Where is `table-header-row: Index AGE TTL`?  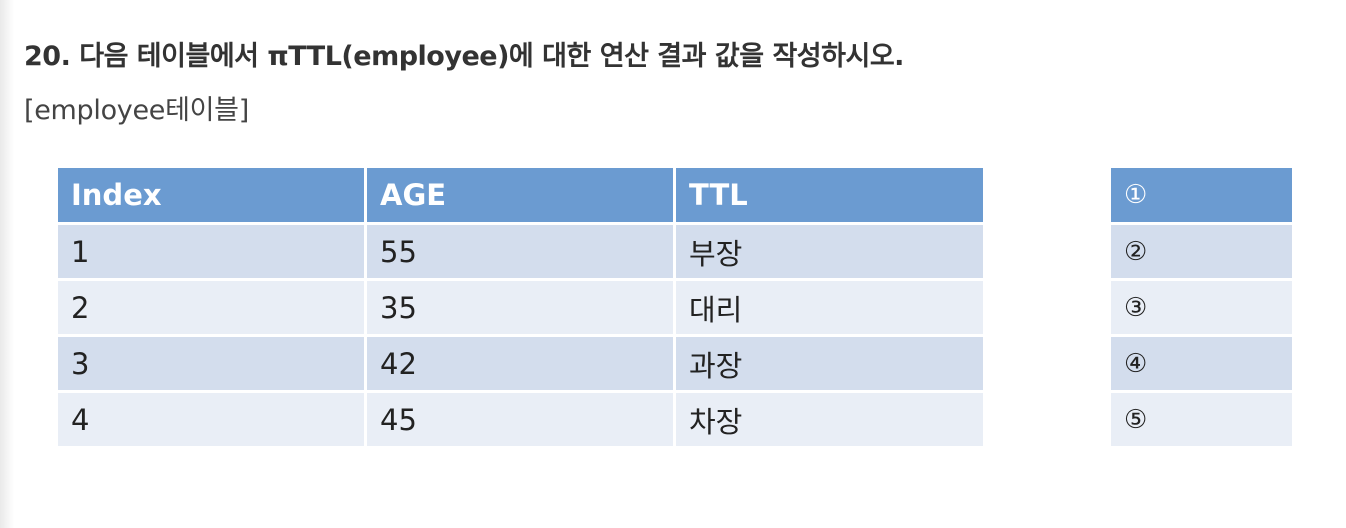
table-header-row: Index AGE TTL is located at coordinates (520, 196).